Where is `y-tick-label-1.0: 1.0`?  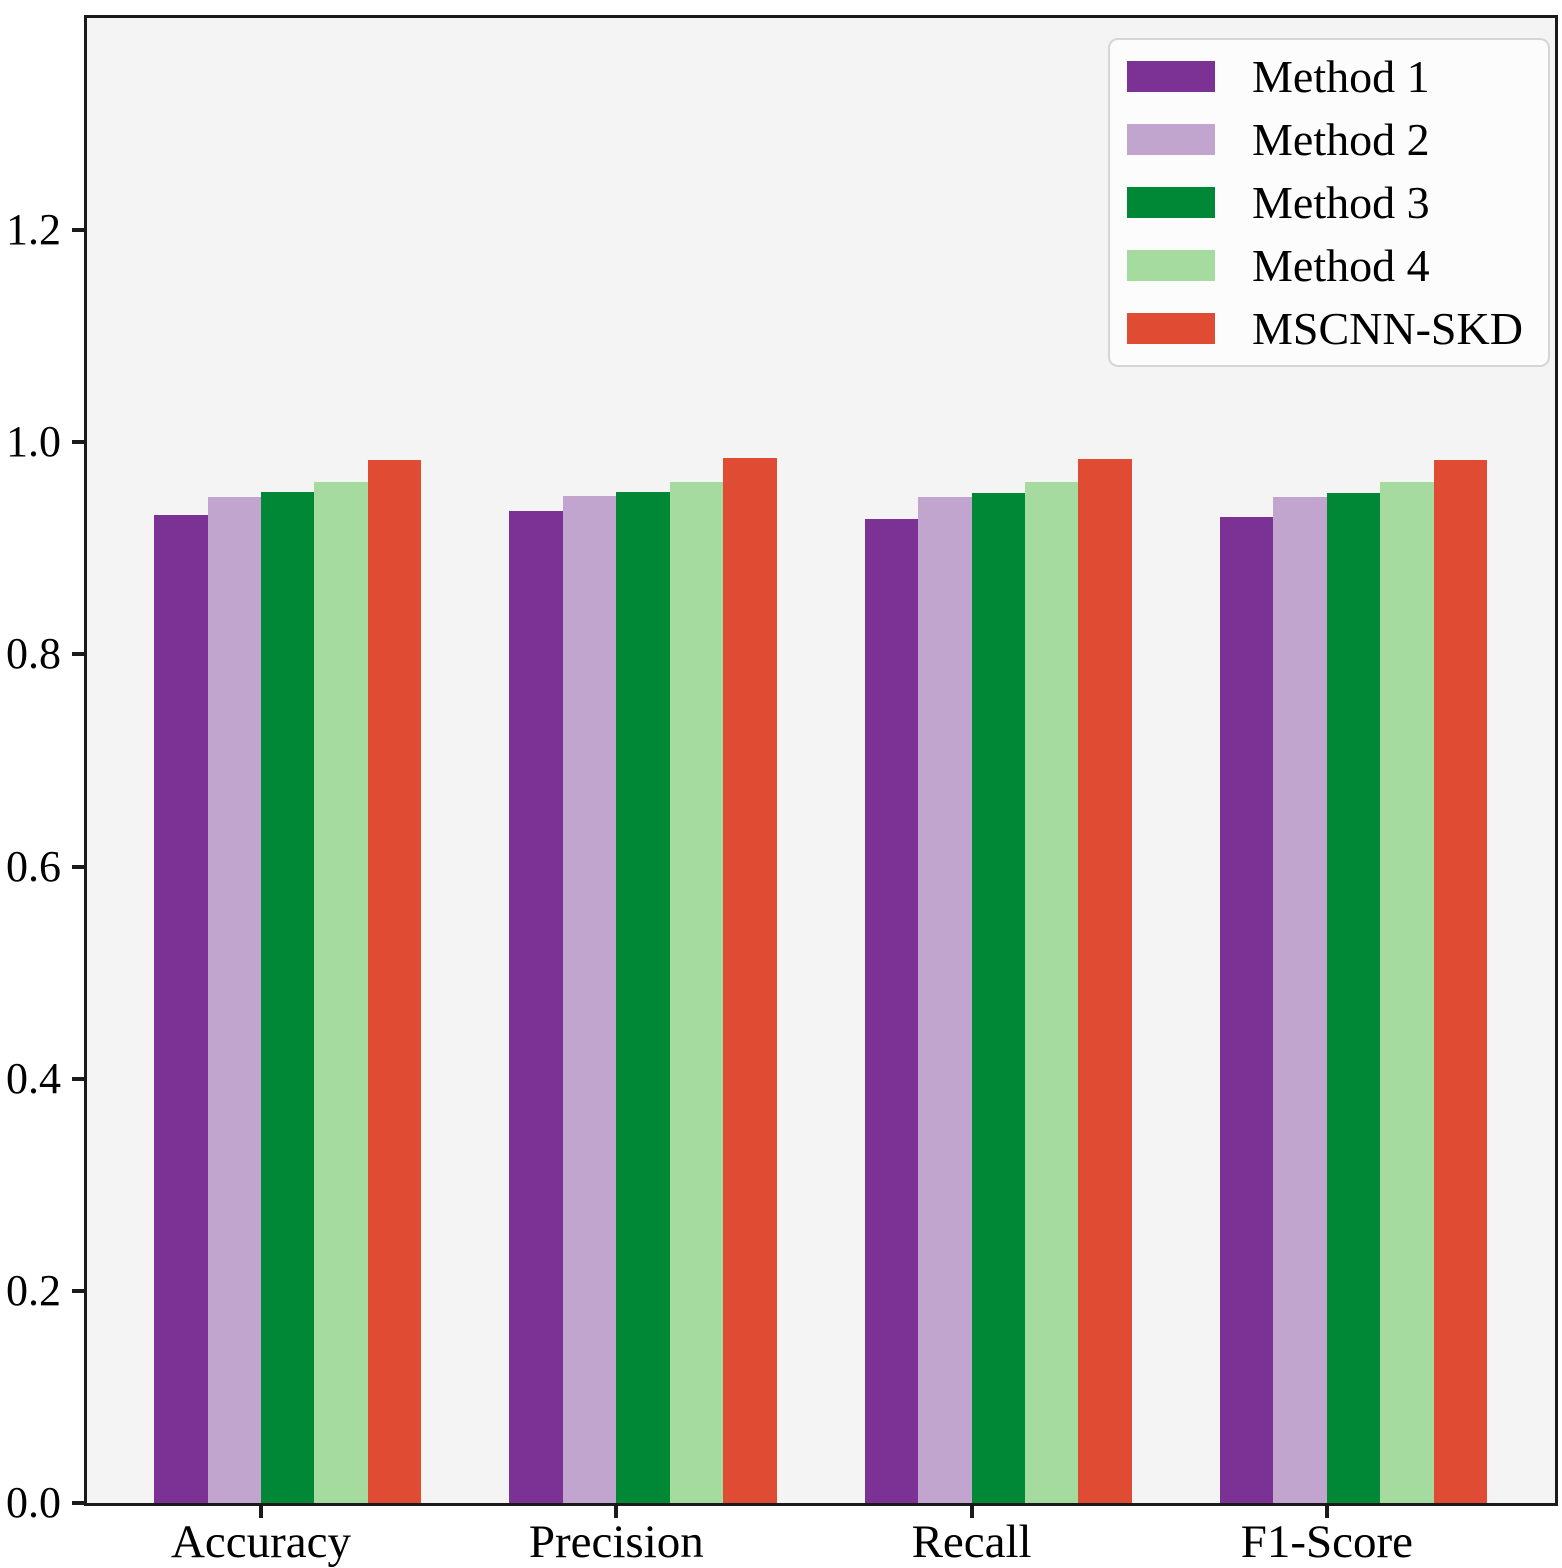 y-tick-label-1.0: 1.0 is located at coordinates (33, 442).